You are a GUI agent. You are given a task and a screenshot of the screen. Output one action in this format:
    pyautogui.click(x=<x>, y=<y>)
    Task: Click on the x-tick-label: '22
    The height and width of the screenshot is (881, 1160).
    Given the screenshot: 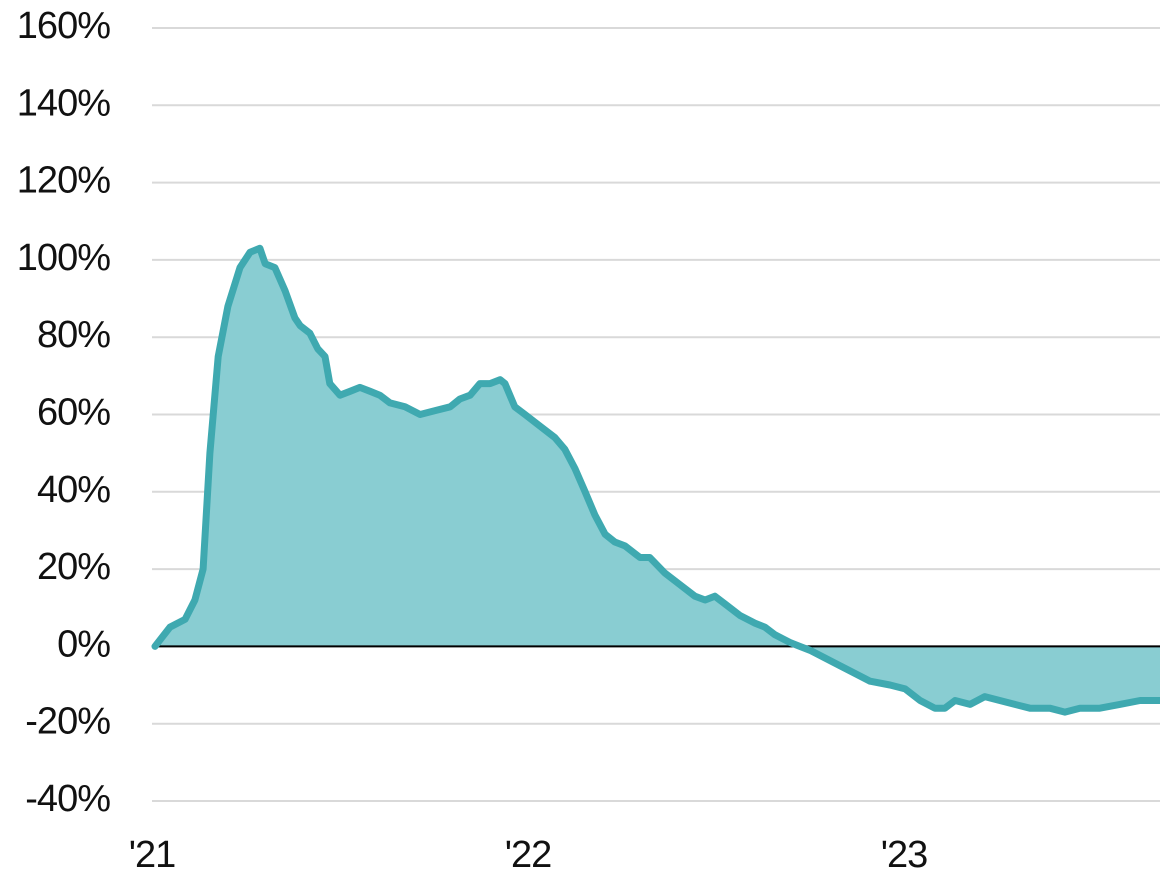 What is the action you would take?
    pyautogui.click(x=528, y=855)
    